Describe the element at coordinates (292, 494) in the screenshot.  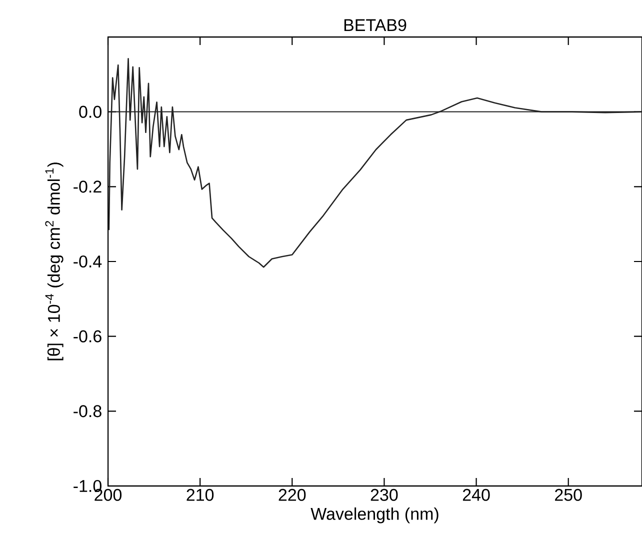
I see `x-tick-label: 220` at that location.